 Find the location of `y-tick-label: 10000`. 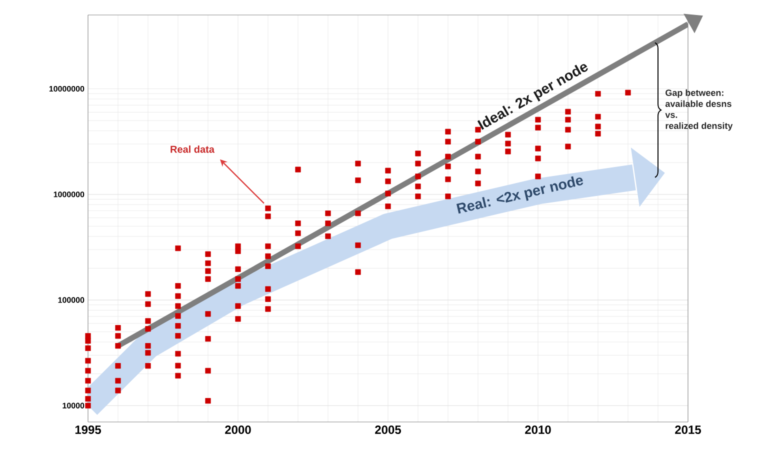

y-tick-label: 10000 is located at coordinates (73, 405).